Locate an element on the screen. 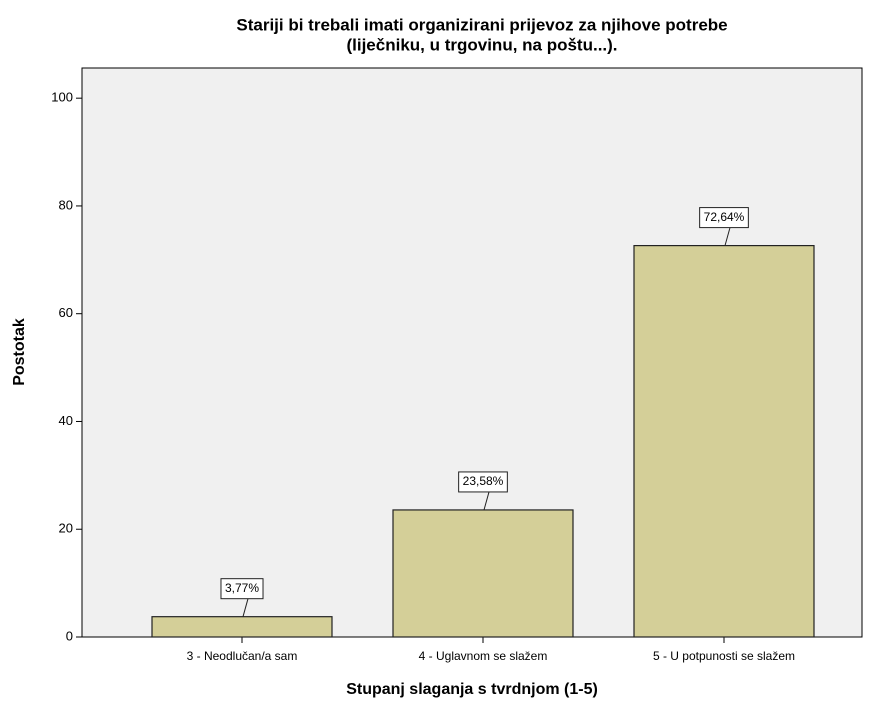 This screenshot has height=701, width=877. x-tick-label: 4 - Uglavnom se slažem is located at coordinates (483, 656).